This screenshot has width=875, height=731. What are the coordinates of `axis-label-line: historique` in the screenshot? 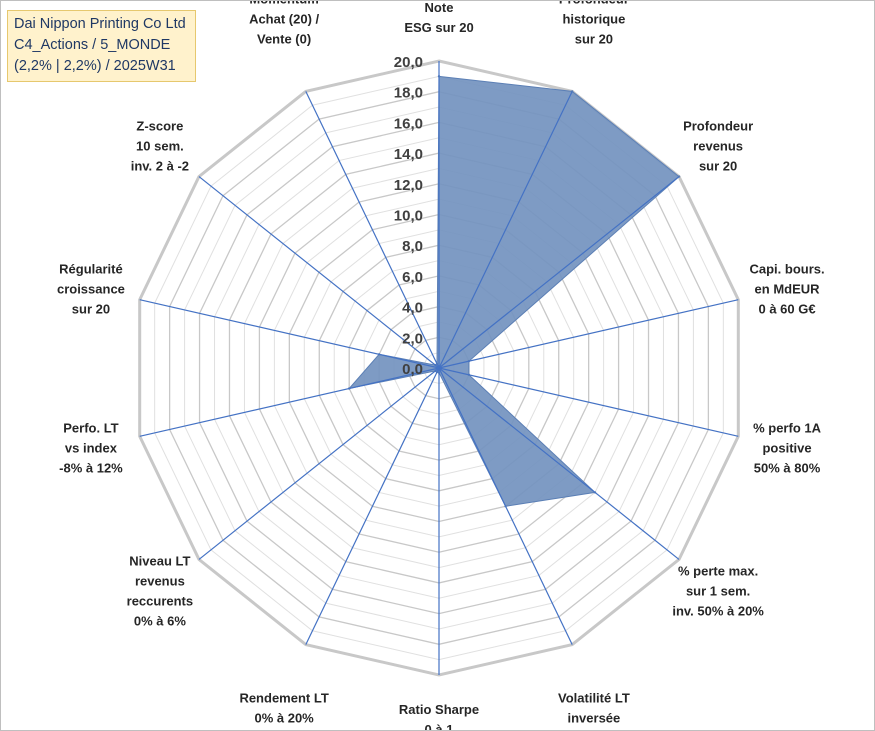 It's located at (593, 18).